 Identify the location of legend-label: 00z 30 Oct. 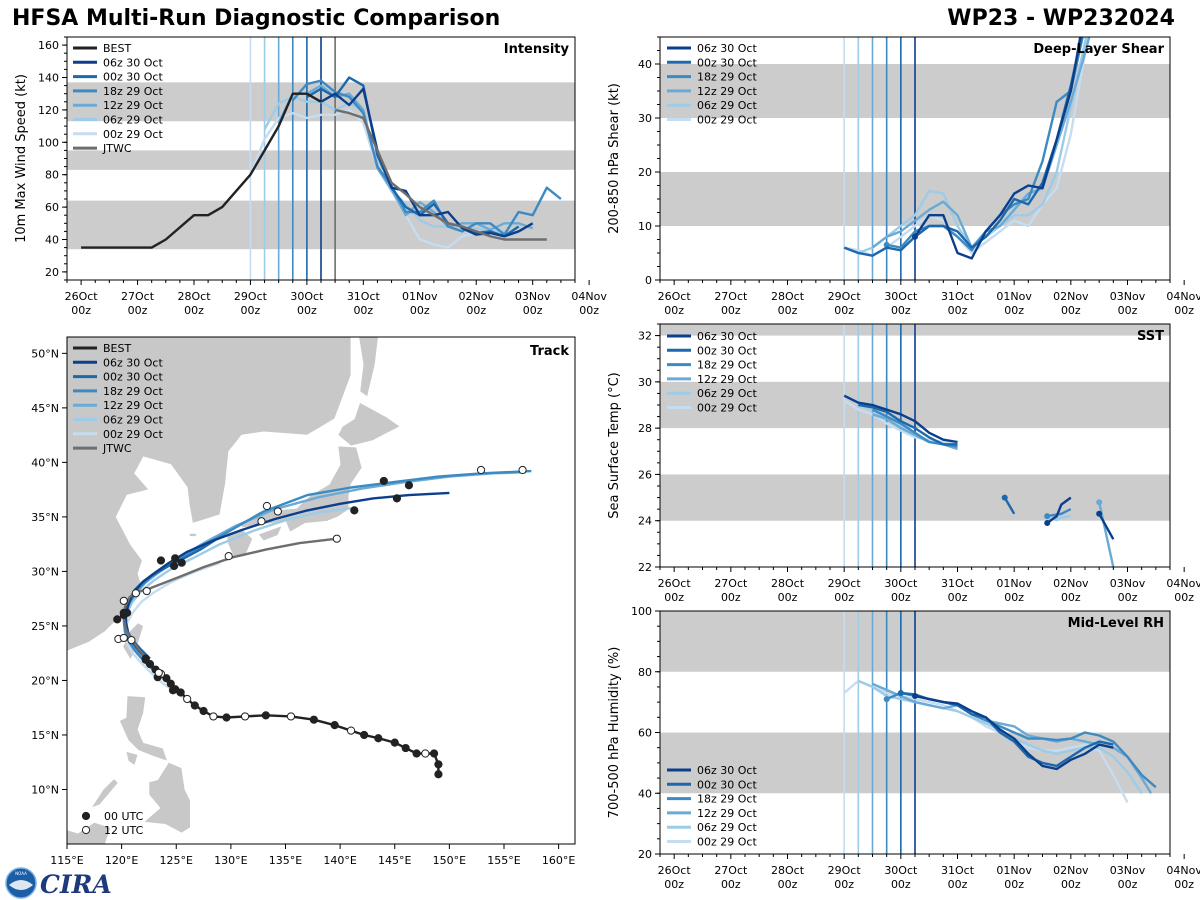
(133, 377).